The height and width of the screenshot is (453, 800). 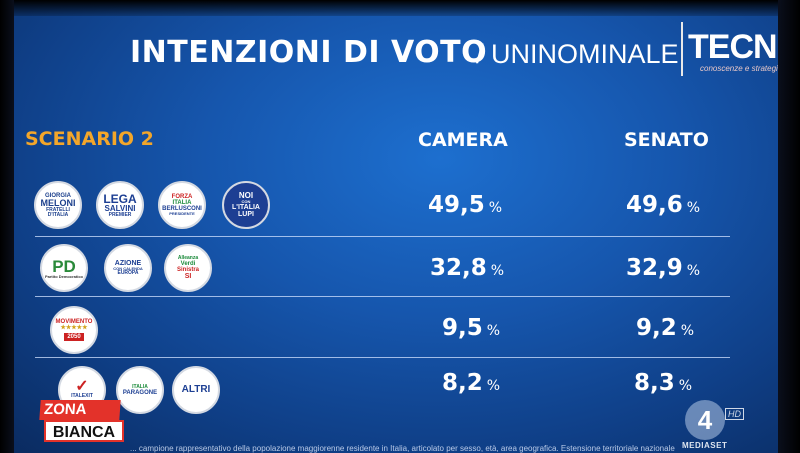 I want to click on camera-value: 49,5%, so click(x=465, y=205).